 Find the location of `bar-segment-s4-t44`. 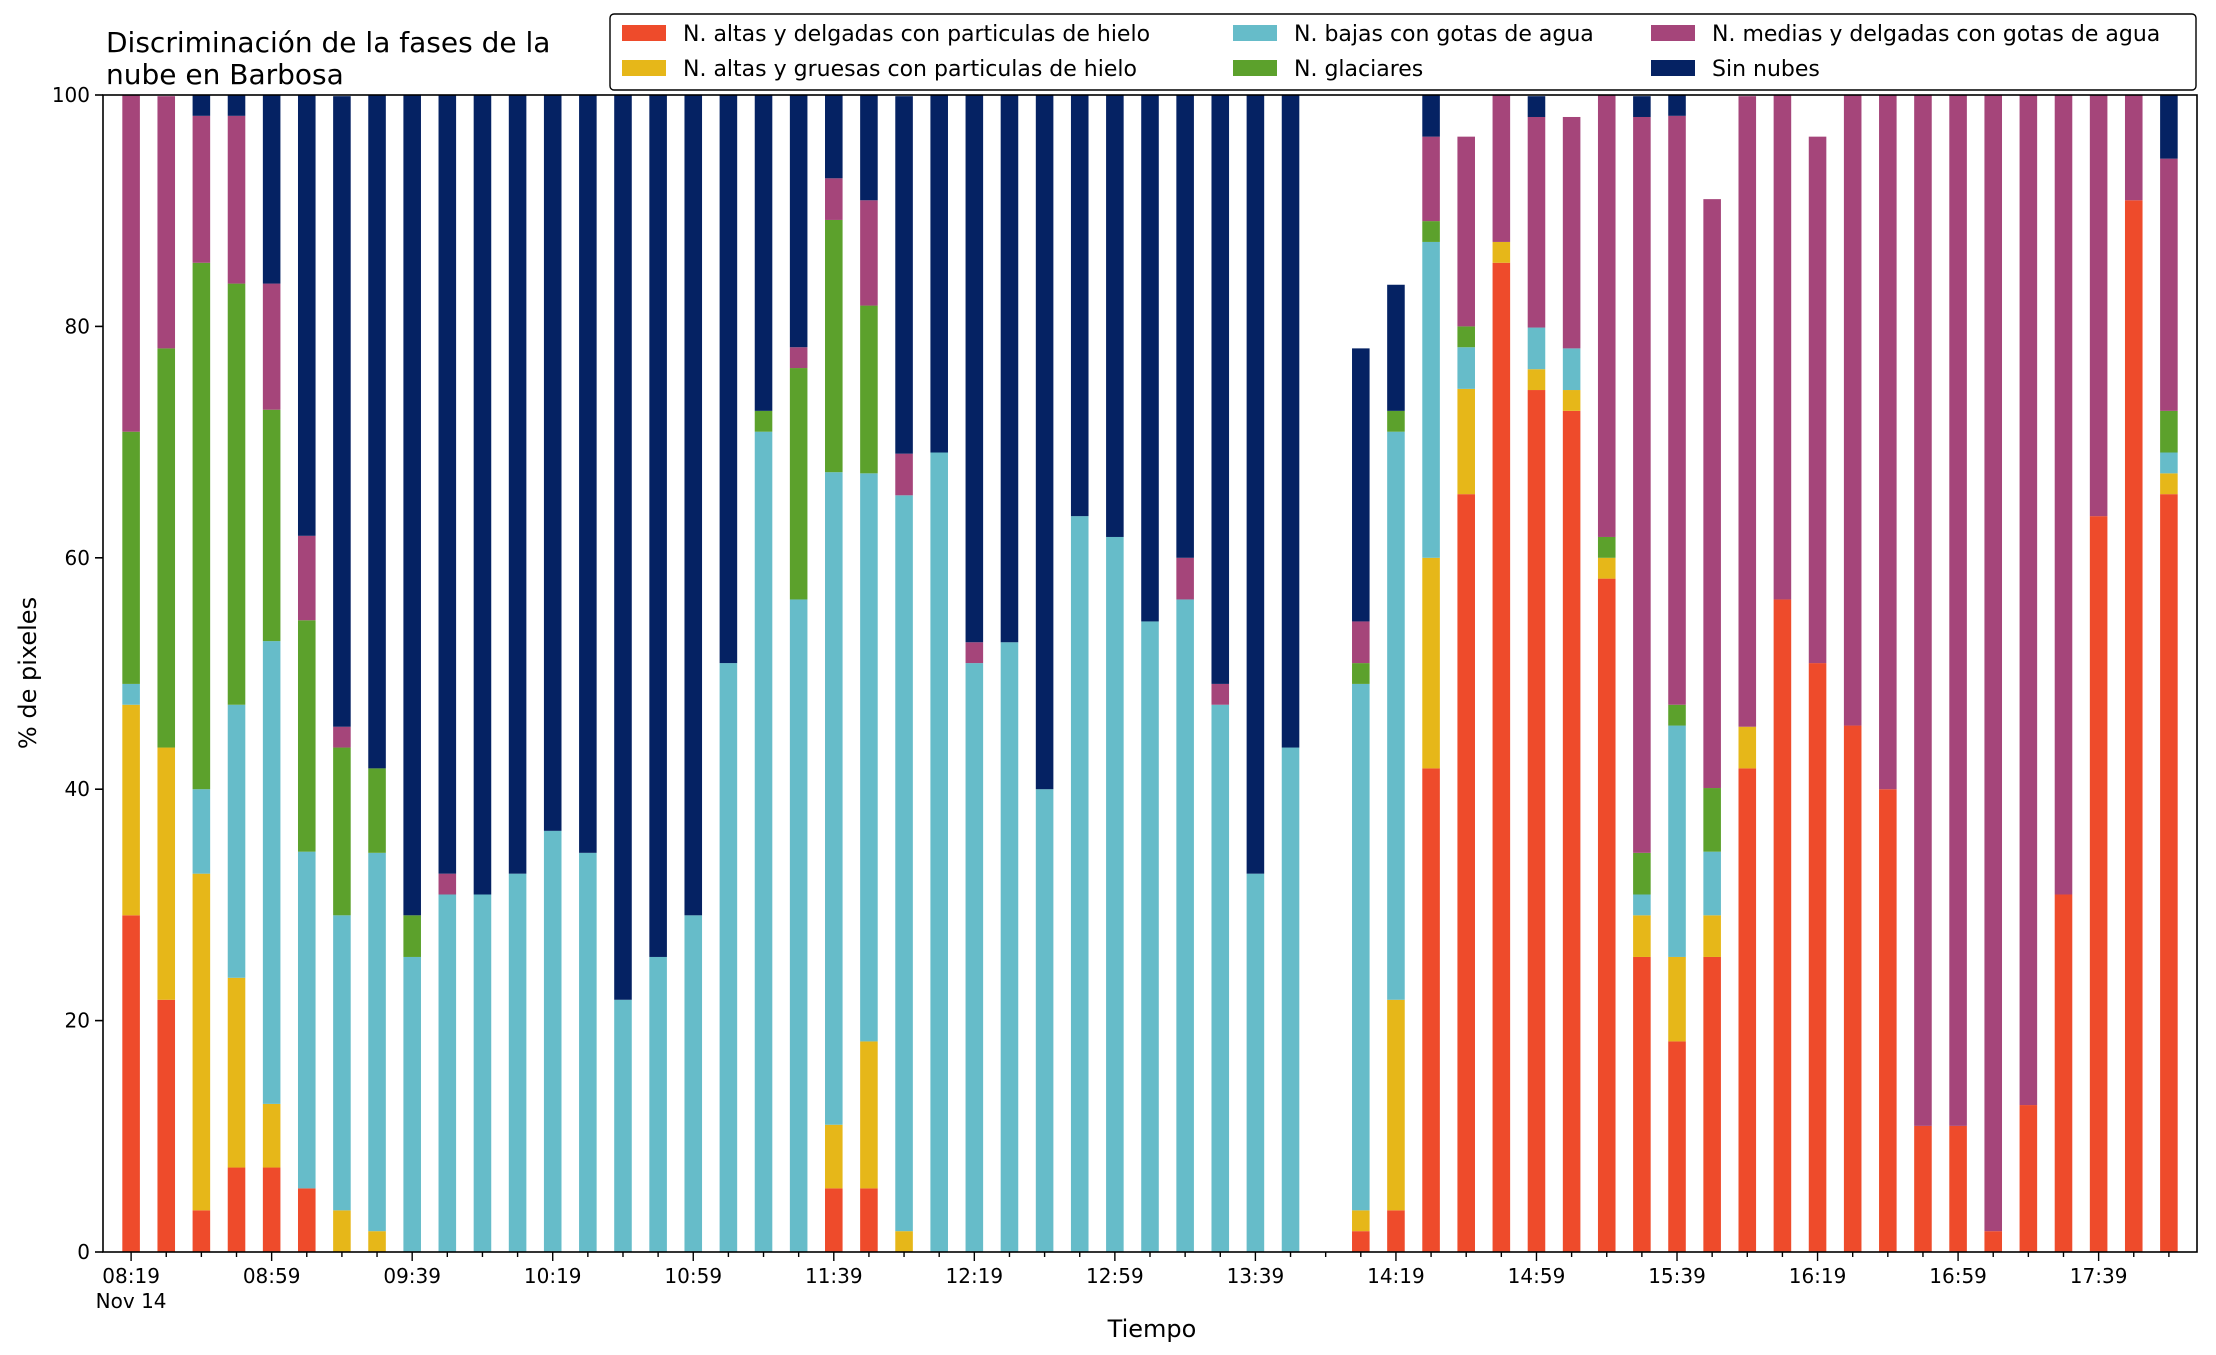

bar-segment-s4-t44 is located at coordinates (1677, 410).